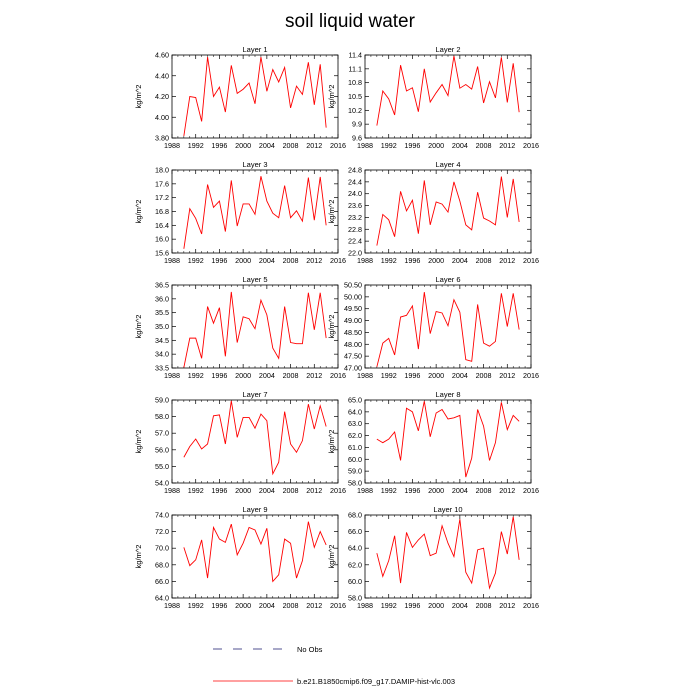 This screenshot has height=700, width=700. Describe the element at coordinates (353, 344) in the screenshot. I see `y-tick-label: 48.00` at that location.